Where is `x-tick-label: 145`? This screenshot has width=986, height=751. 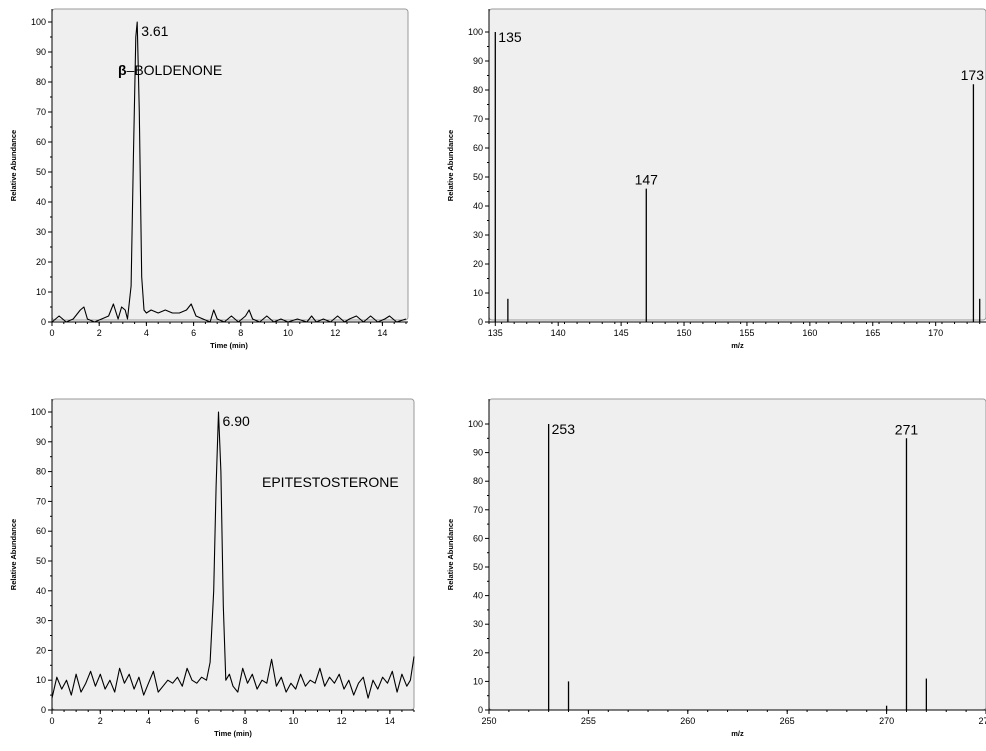 x-tick-label: 145 is located at coordinates (621, 333).